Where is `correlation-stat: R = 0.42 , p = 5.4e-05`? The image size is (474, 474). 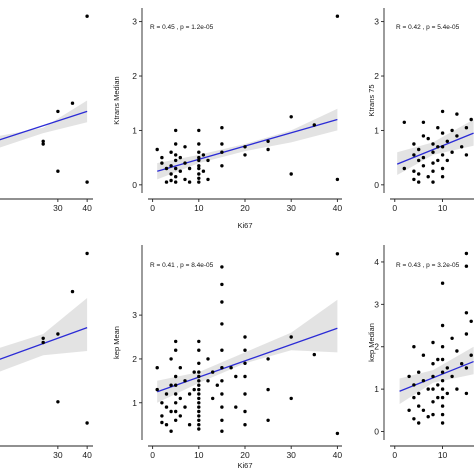 correlation-stat: R = 0.42 , p = 5.4e-05 is located at coordinates (428, 27).